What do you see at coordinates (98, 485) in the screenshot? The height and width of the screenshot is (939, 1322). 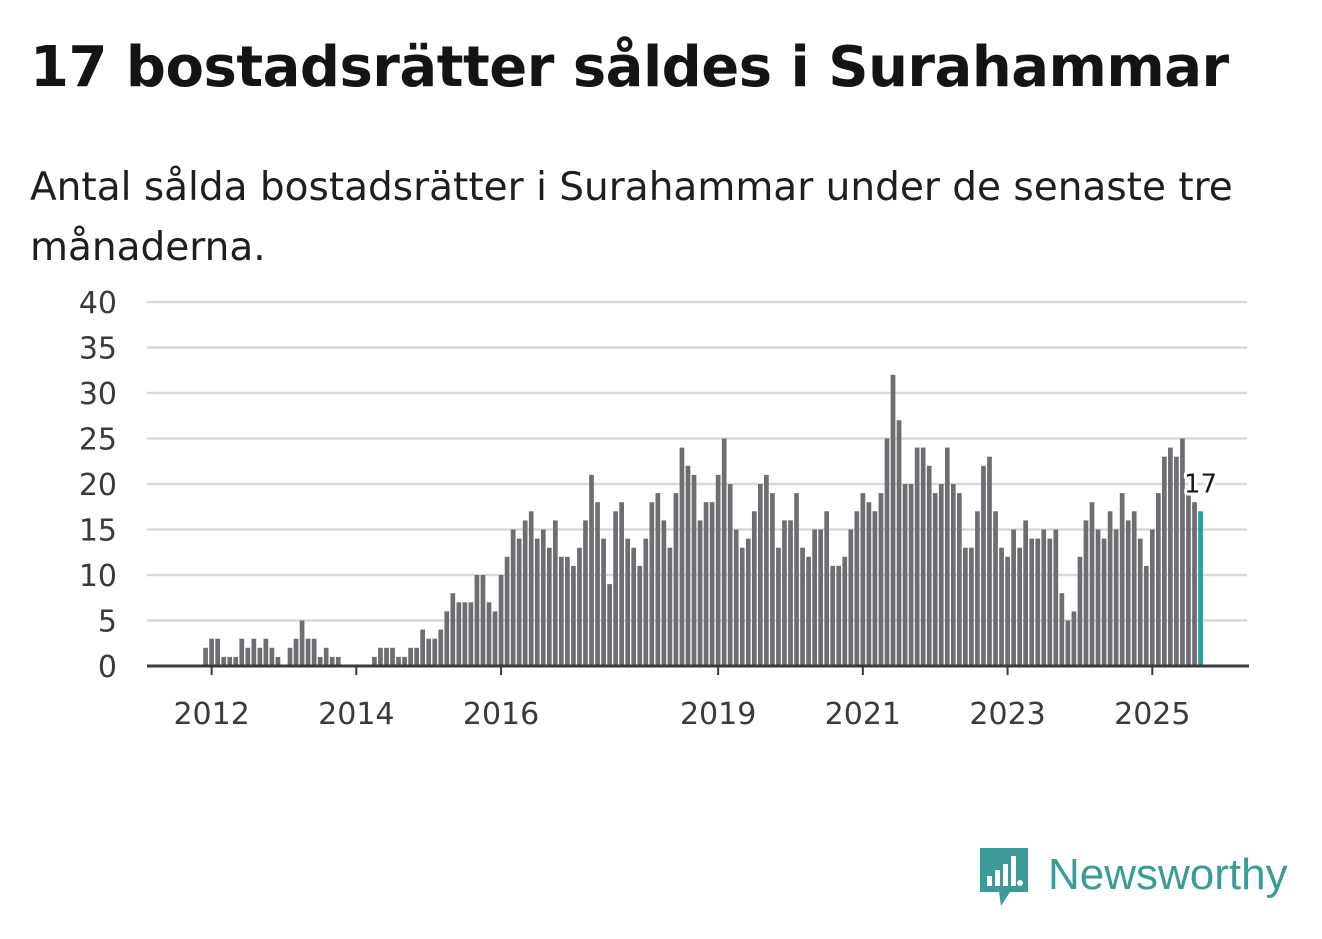 I see `y-tick-label: 20` at bounding box center [98, 485].